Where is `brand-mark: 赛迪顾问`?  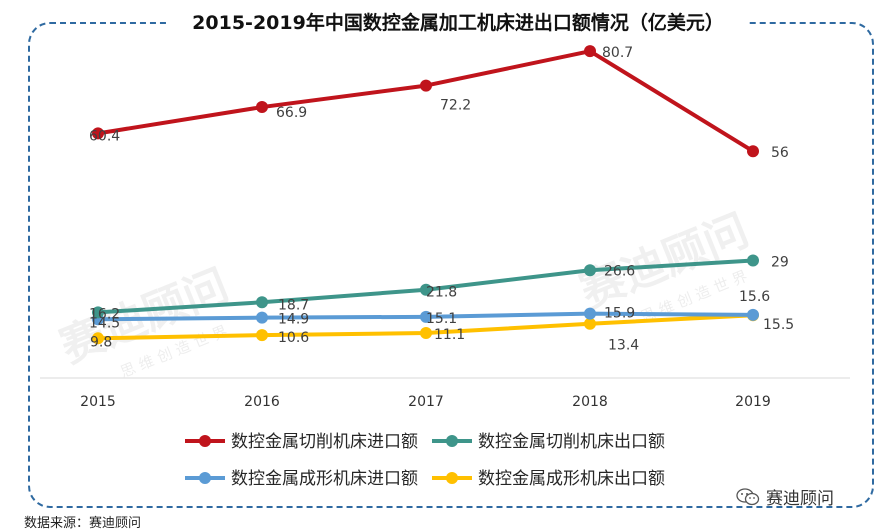 brand-mark: 赛迪顾问 is located at coordinates (785, 496).